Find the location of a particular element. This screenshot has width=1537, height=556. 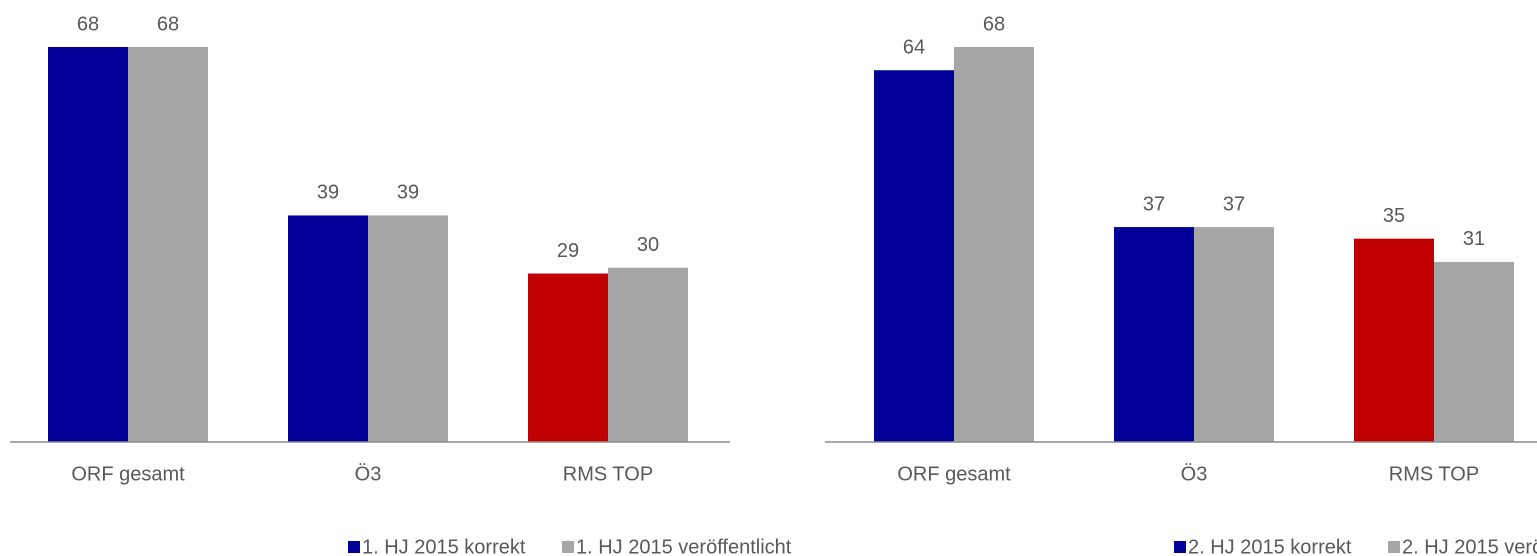

legend-label: 2. HJ 2015 veröffentlicht is located at coordinates (1469, 546).